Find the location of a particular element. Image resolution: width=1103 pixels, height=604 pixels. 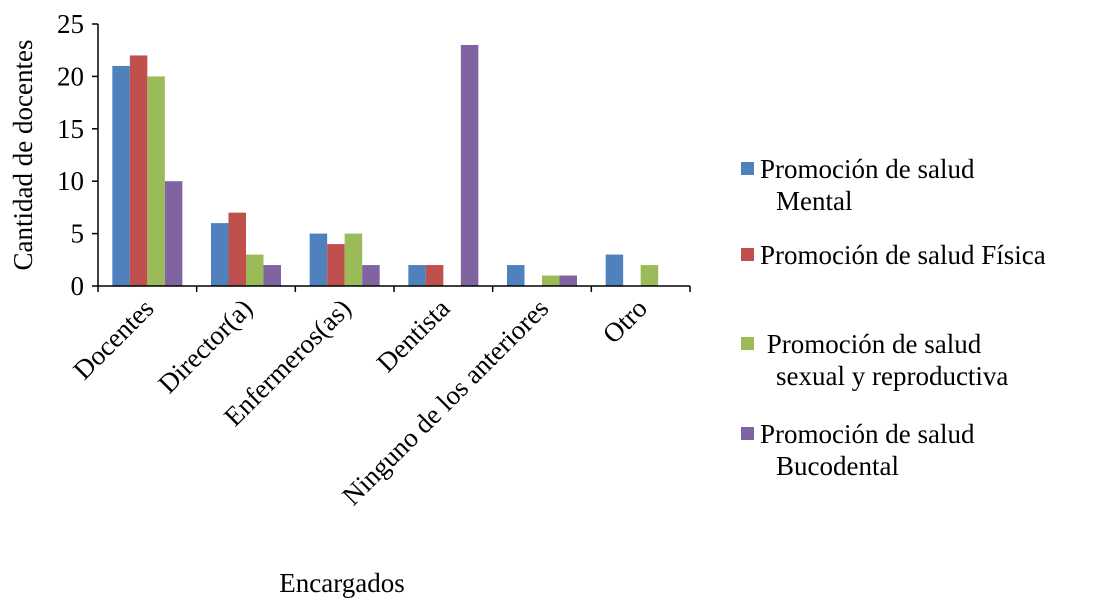

legend-label: sexual y reproductiva is located at coordinates (892, 376).